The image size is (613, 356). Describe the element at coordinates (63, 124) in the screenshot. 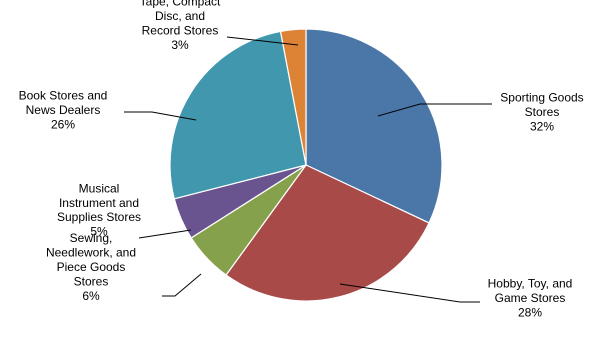

I see `slice-percent-label: 26%` at that location.